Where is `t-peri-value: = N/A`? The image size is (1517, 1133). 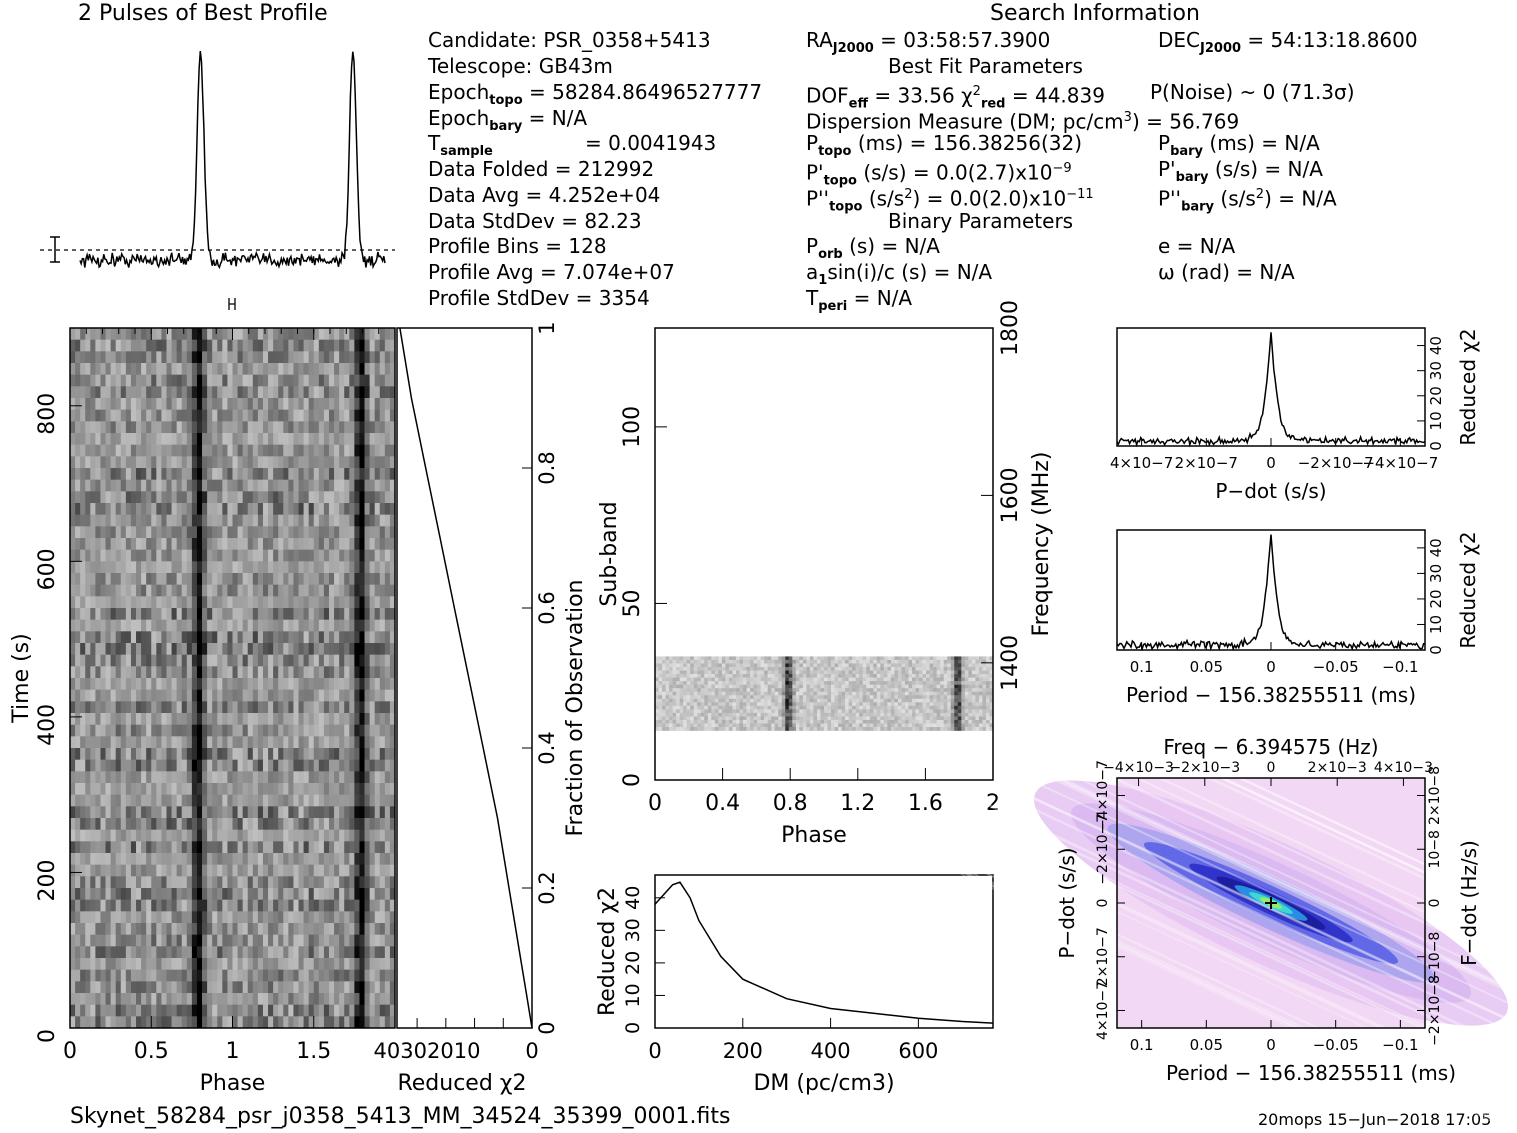 t-peri-value: = N/A is located at coordinates (883, 298).